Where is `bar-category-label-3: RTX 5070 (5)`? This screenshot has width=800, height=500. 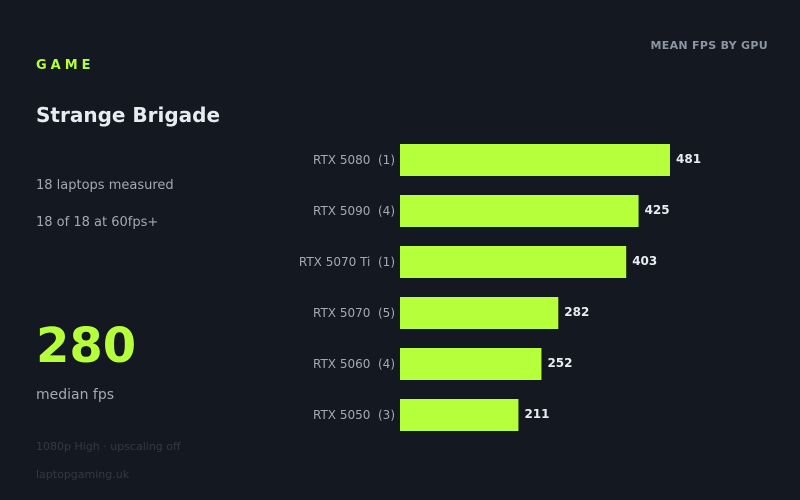
bar-category-label-3: RTX 5070 (5) is located at coordinates (354, 313).